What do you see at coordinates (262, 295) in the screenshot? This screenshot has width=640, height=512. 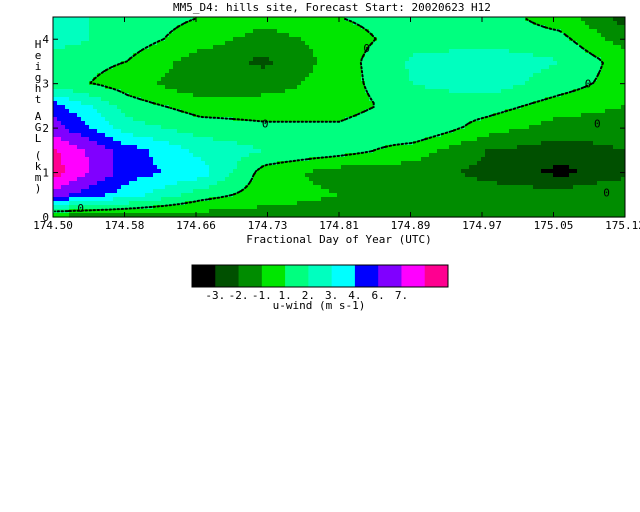 I see `colorbar-tick-label: -1.` at bounding box center [262, 295].